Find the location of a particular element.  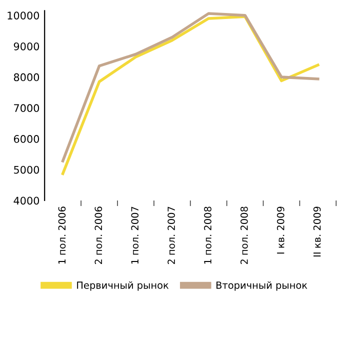

y-tick-label: 5000 is located at coordinates (27, 170).